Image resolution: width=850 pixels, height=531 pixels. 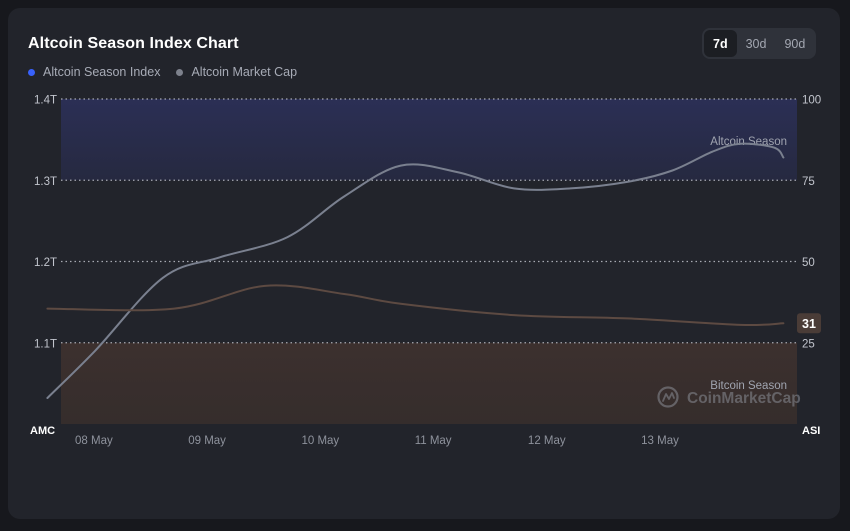 I want to click on y-right-tick-label: 25, so click(x=808, y=344).